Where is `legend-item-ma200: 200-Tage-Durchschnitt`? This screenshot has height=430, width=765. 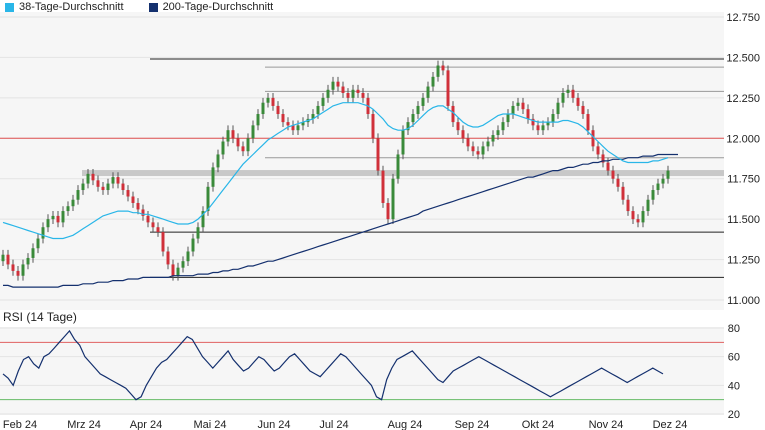
legend-item-ma200: 200-Tage-Durchschnitt is located at coordinates (208, 7).